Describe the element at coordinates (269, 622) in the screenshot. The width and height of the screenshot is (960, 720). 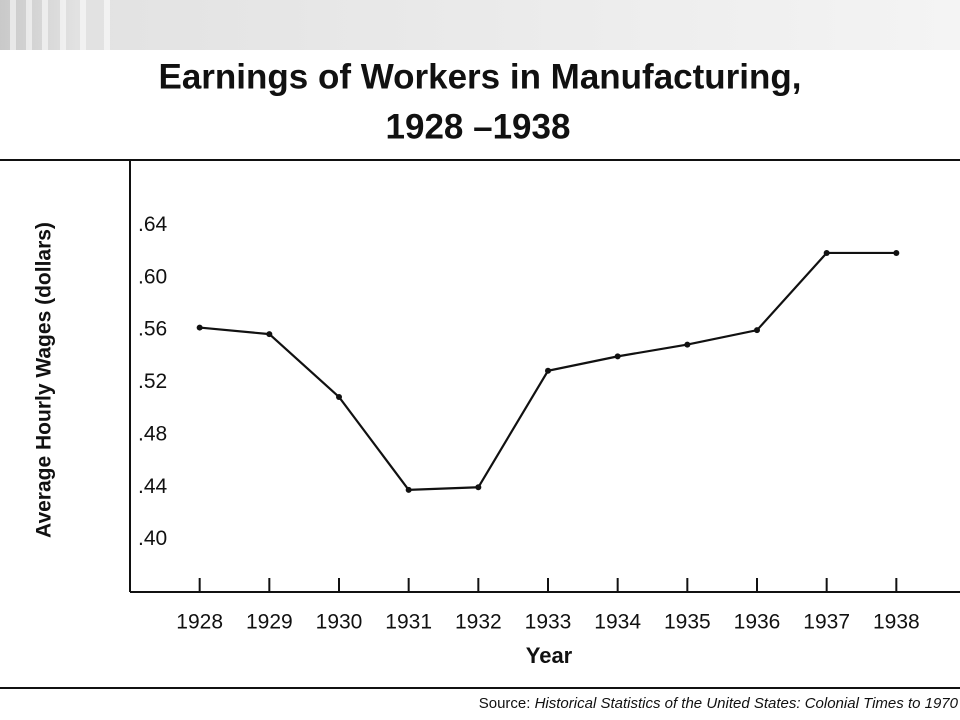
I see `x-tick-label: 1929` at that location.